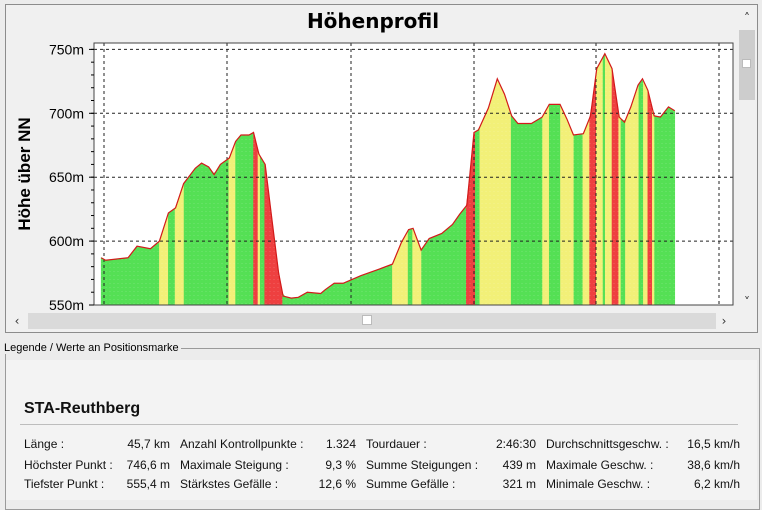 The image size is (762, 510). What do you see at coordinates (422, 465) in the screenshot?
I see `stat-label: Summe Steigungen :` at bounding box center [422, 465].